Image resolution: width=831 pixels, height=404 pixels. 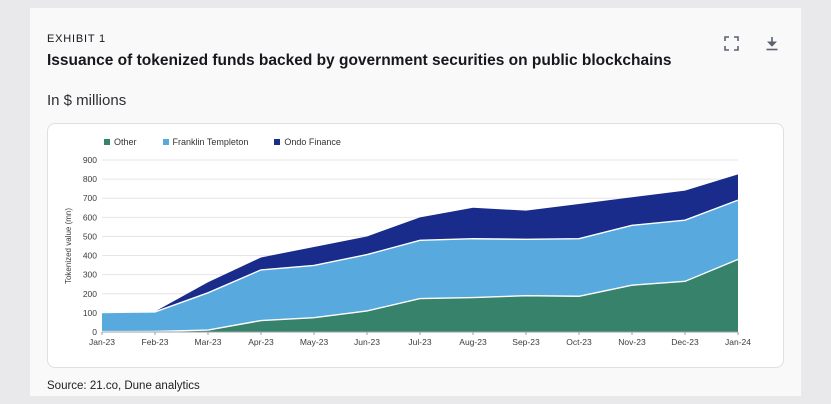 What do you see at coordinates (685, 342) in the screenshot?
I see `svg-text: Dec-23` at bounding box center [685, 342].